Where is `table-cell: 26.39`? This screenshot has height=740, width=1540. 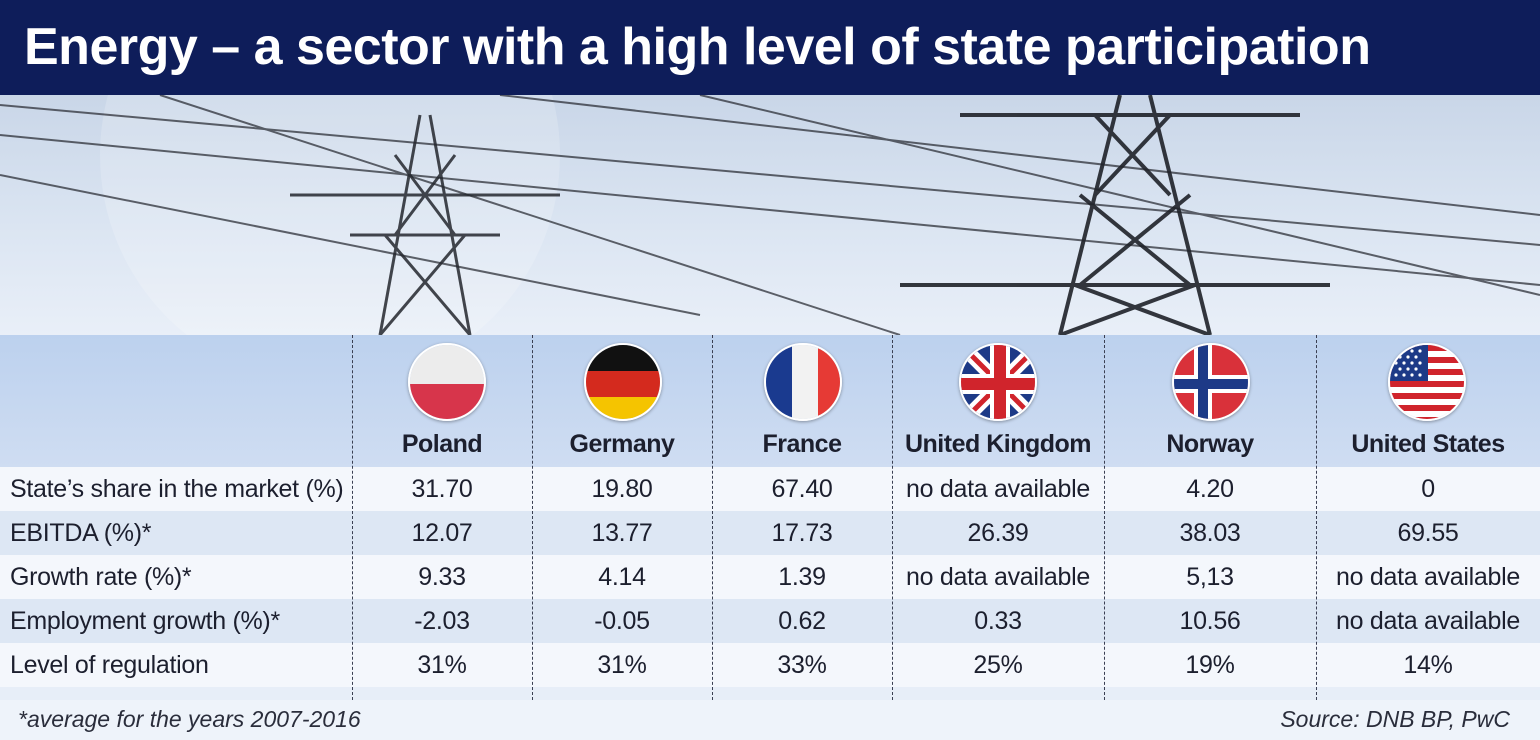 table-cell: 26.39 is located at coordinates (998, 533).